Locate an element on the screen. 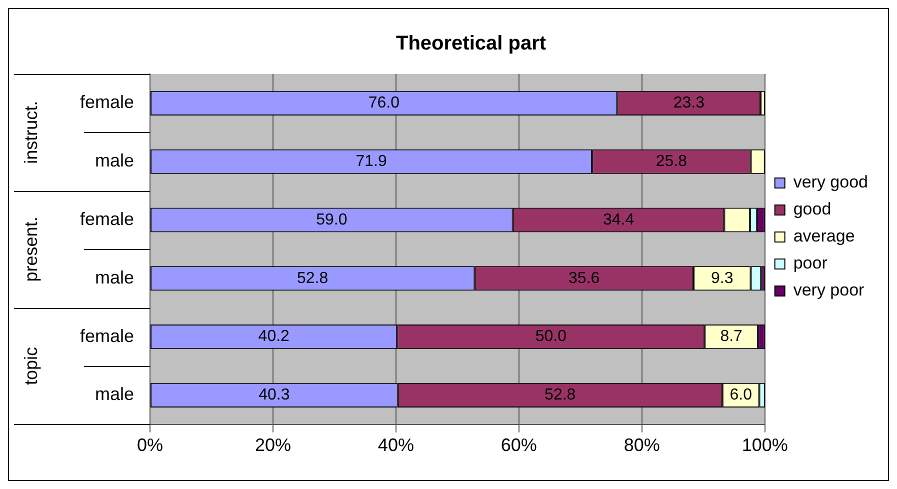  data-label: 40.3 is located at coordinates (274, 395).